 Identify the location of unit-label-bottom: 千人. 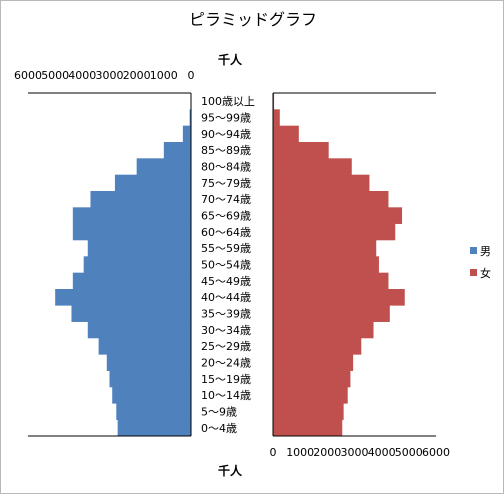
(230, 470).